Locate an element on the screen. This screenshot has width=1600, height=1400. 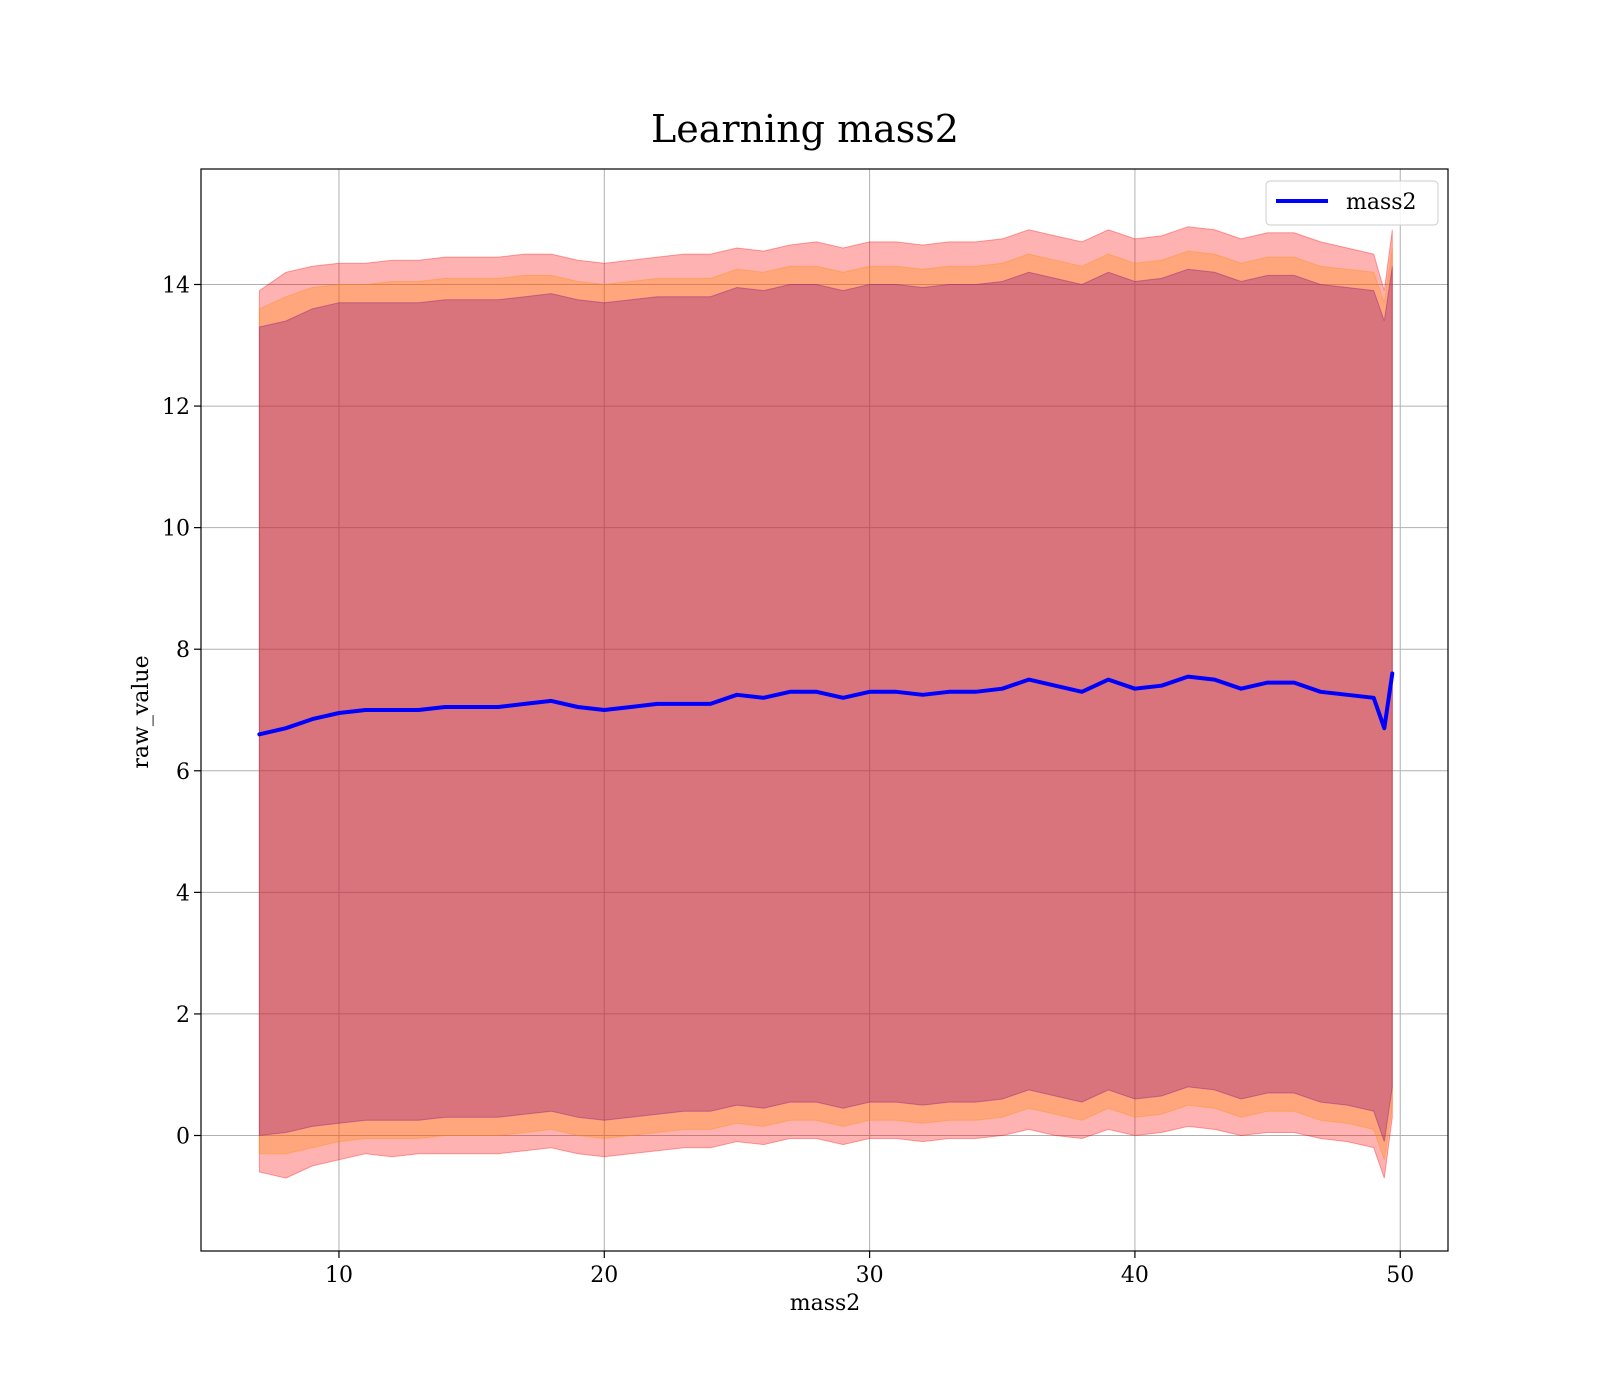
y-tick-label: 2 is located at coordinates (183, 1015).